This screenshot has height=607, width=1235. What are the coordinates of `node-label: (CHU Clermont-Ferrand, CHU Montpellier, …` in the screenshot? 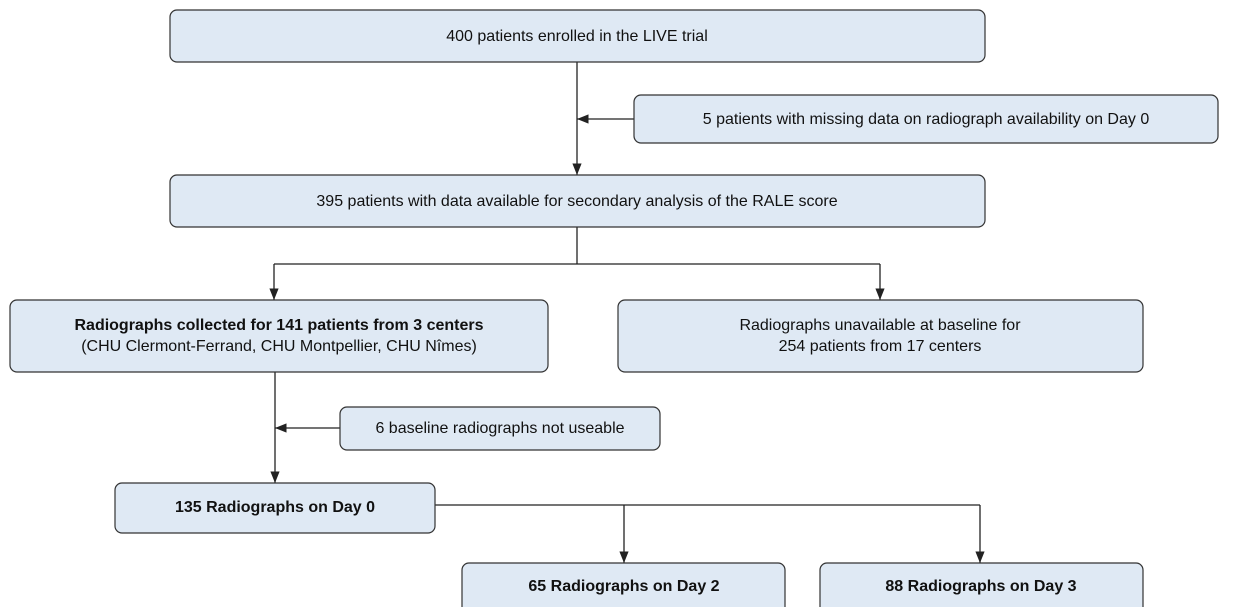 It's located at (279, 346).